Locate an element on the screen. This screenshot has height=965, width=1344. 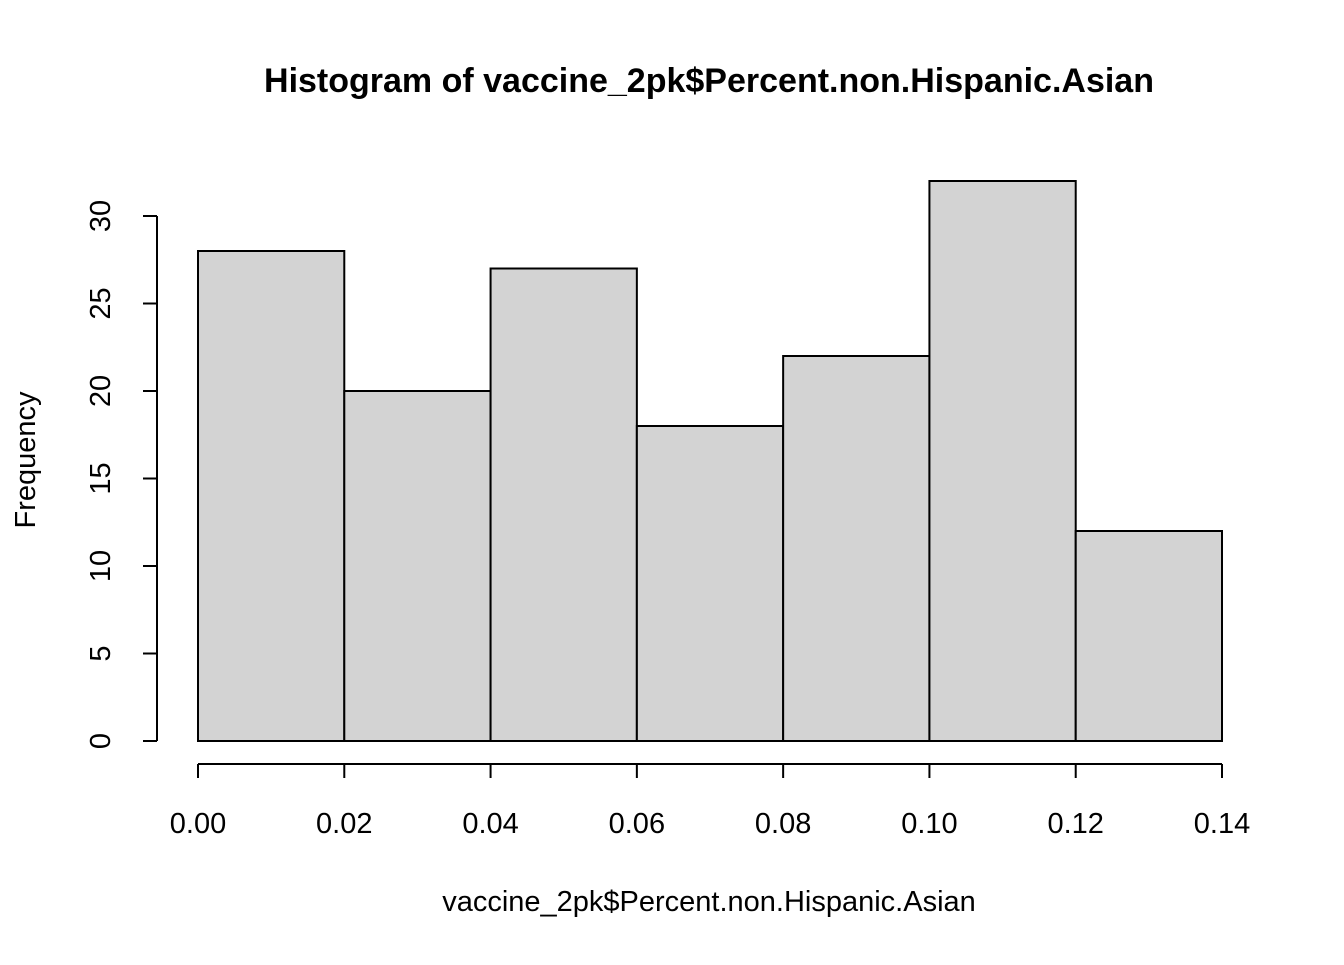
y-axis-label: Frequency is located at coordinates (26, 460).